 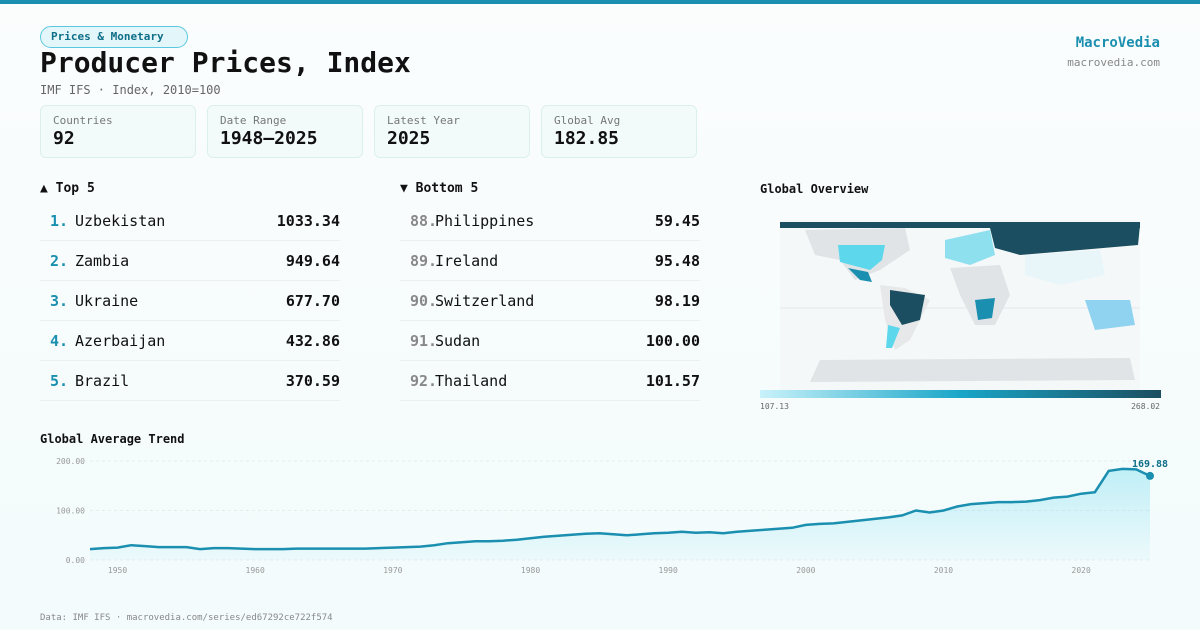 I want to click on rank: 92., so click(x=424, y=381).